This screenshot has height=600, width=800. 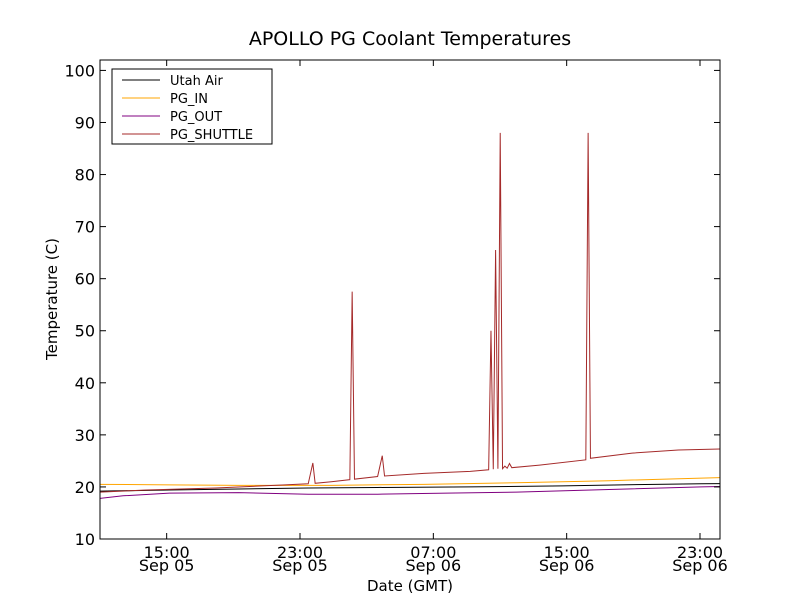 I want to click on series-line-pg-in, so click(x=410, y=481).